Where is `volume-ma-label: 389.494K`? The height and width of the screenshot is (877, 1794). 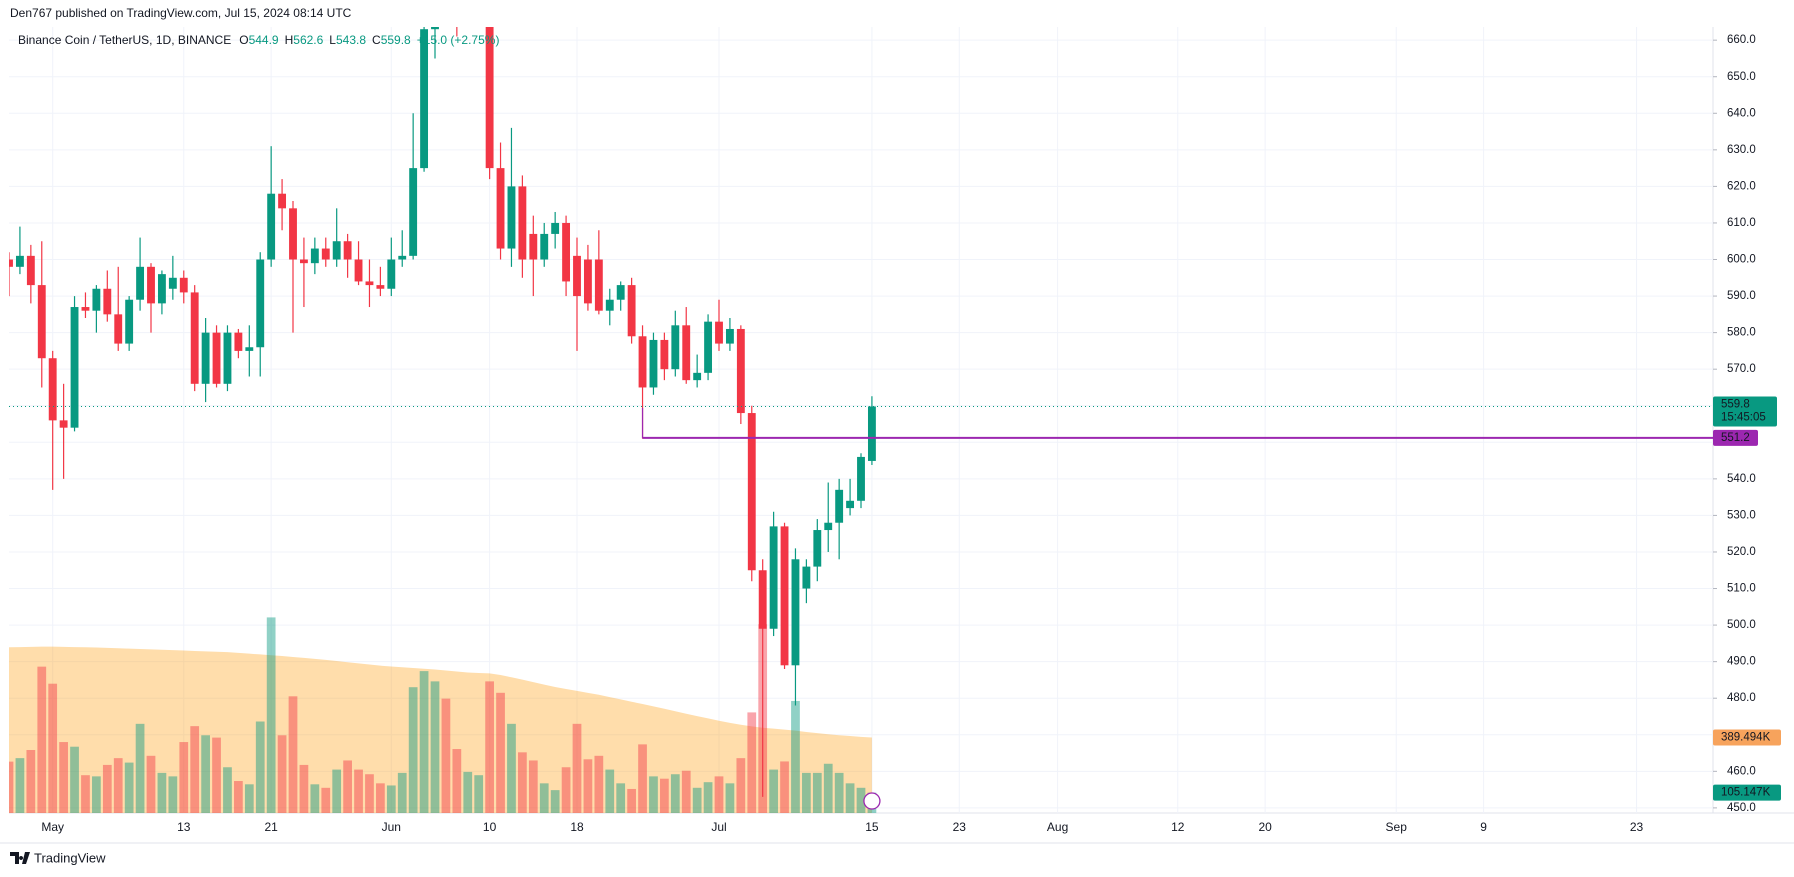
volume-ma-label: 389.494K is located at coordinates (1746, 738).